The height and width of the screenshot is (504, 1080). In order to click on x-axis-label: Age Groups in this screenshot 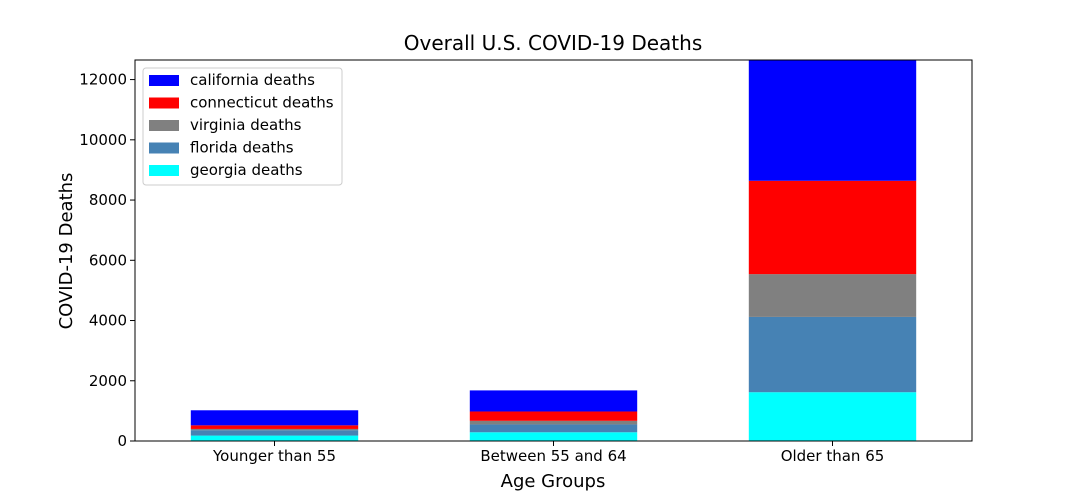, I will do `click(553, 481)`.